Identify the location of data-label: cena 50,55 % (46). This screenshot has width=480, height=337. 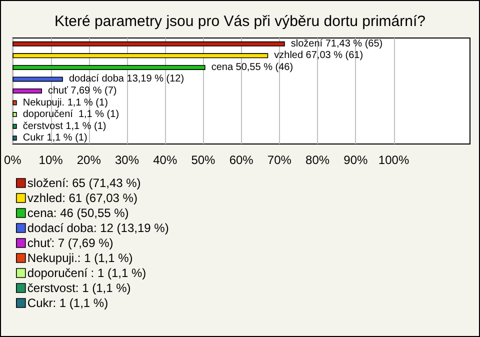
(252, 67).